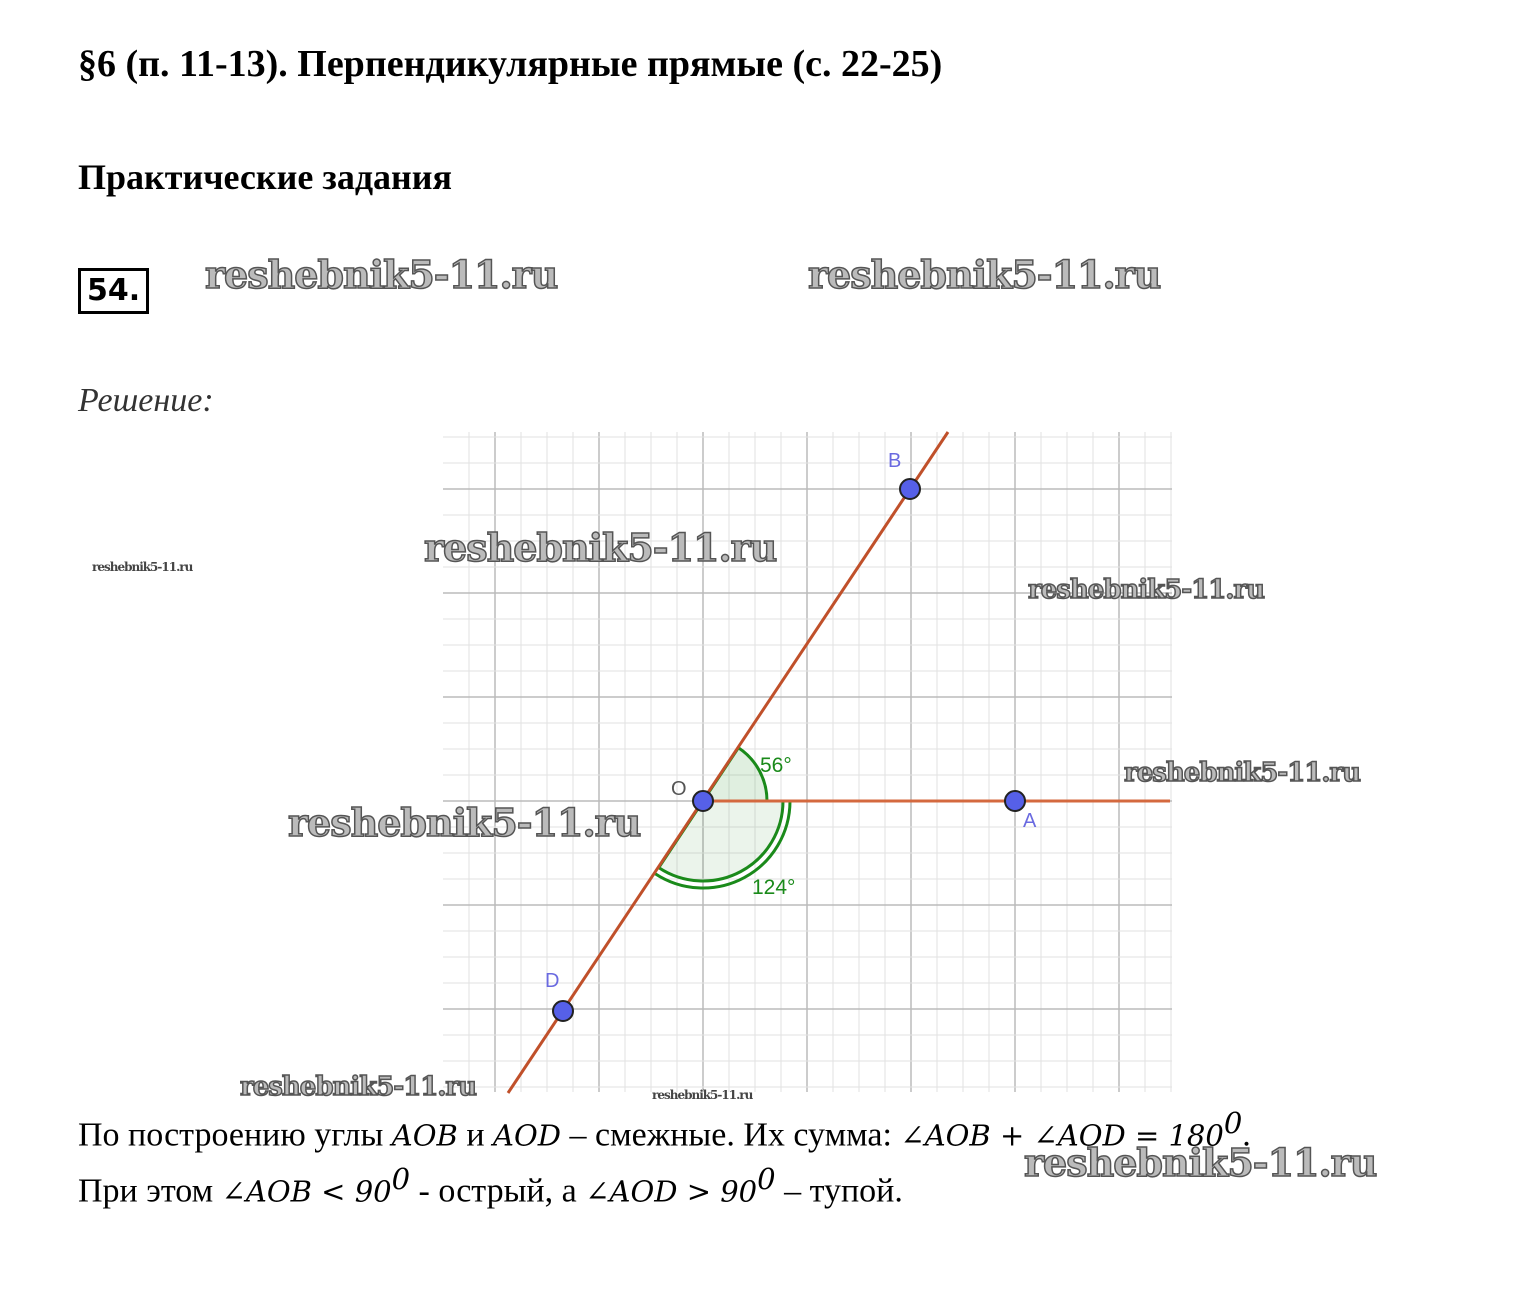 Image resolution: width=1532 pixels, height=1293 pixels. I want to click on point-label: A, so click(1030, 821).